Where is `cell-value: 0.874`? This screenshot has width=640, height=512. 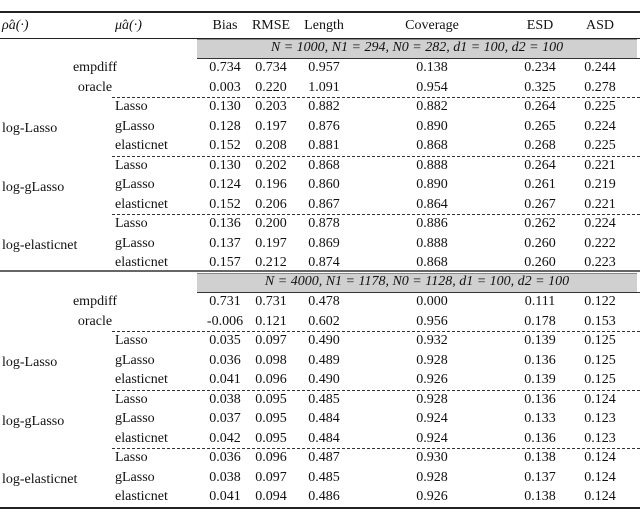
cell-value: 0.874 is located at coordinates (324, 262).